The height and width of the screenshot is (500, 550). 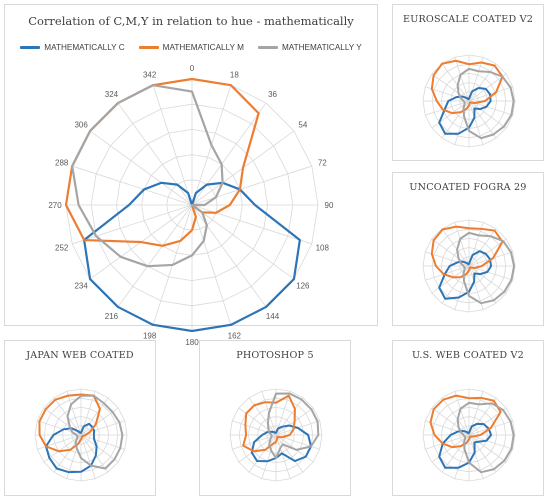 I want to click on euroscale-radar-chart, so click(x=469, y=101).